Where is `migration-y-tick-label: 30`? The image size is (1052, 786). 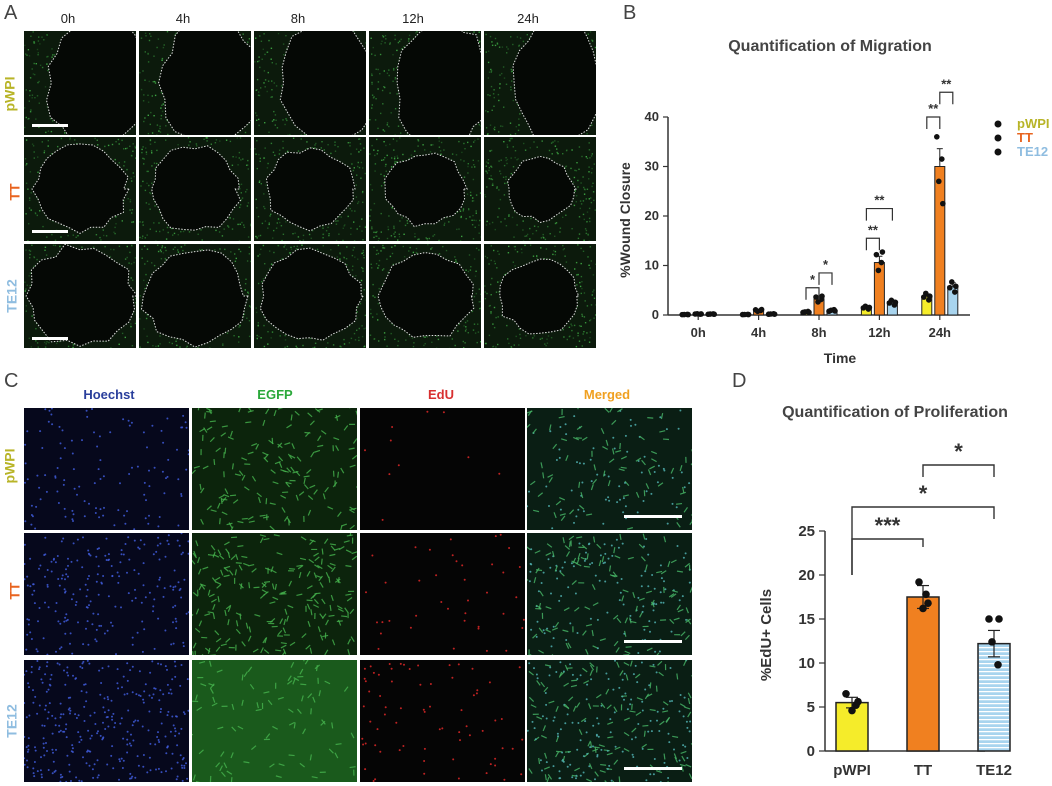 migration-y-tick-label: 30 is located at coordinates (652, 166).